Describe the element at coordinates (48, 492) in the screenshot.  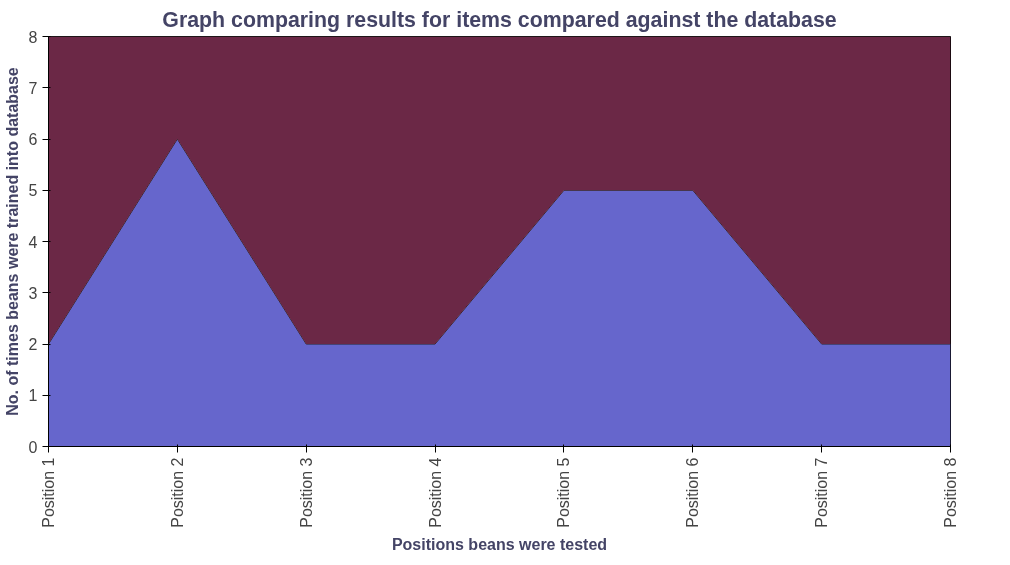
I see `x-tick-label: Position 1` at that location.